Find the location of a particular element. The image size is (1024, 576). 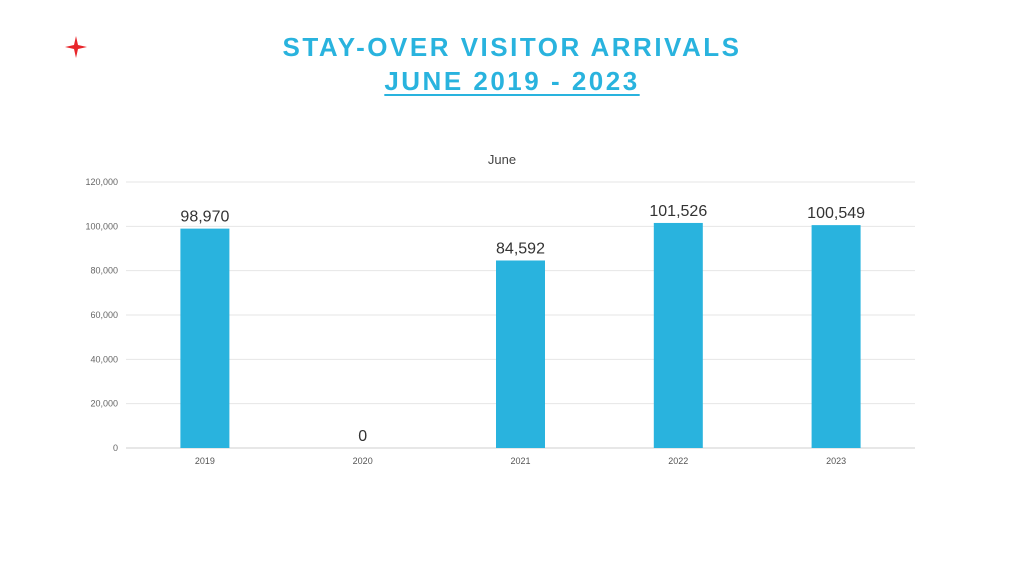

x-tick-label: 2021 is located at coordinates (520, 461).